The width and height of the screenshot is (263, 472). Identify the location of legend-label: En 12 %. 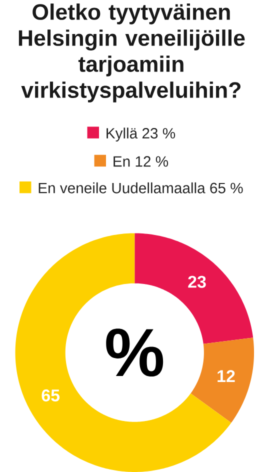
(141, 161).